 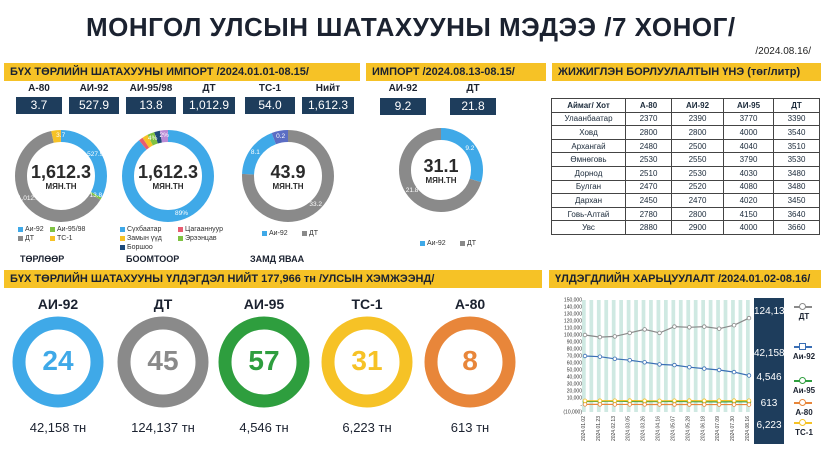 I want to click on import-donut-1-legend-item-4: Боршоо, so click(x=136, y=247).